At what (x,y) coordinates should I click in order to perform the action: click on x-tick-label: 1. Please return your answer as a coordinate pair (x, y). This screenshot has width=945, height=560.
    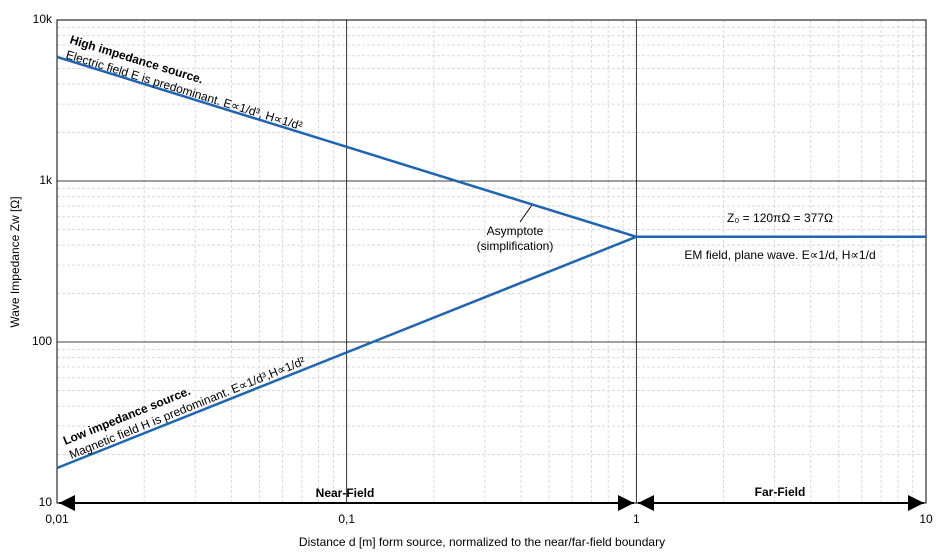
    Looking at the image, I should click on (636, 519).